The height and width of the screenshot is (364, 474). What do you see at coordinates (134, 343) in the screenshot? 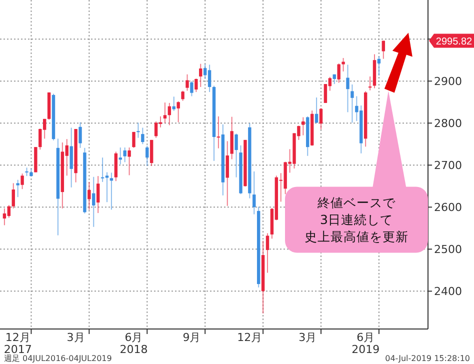
I see `x-tick-label: 6月 2018` at bounding box center [134, 343].